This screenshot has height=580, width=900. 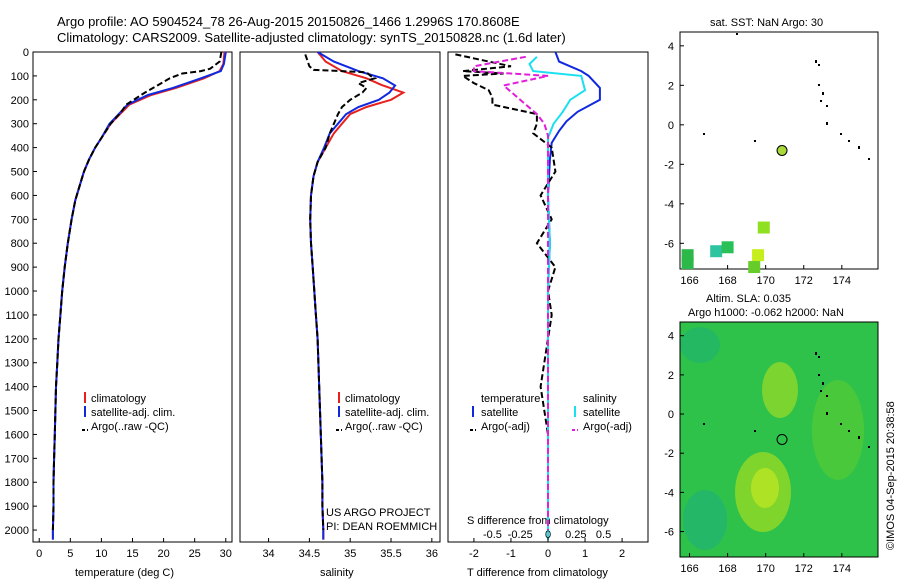 What do you see at coordinates (782, 439) in the screenshot?
I see `sla_map-profile-marker` at bounding box center [782, 439].